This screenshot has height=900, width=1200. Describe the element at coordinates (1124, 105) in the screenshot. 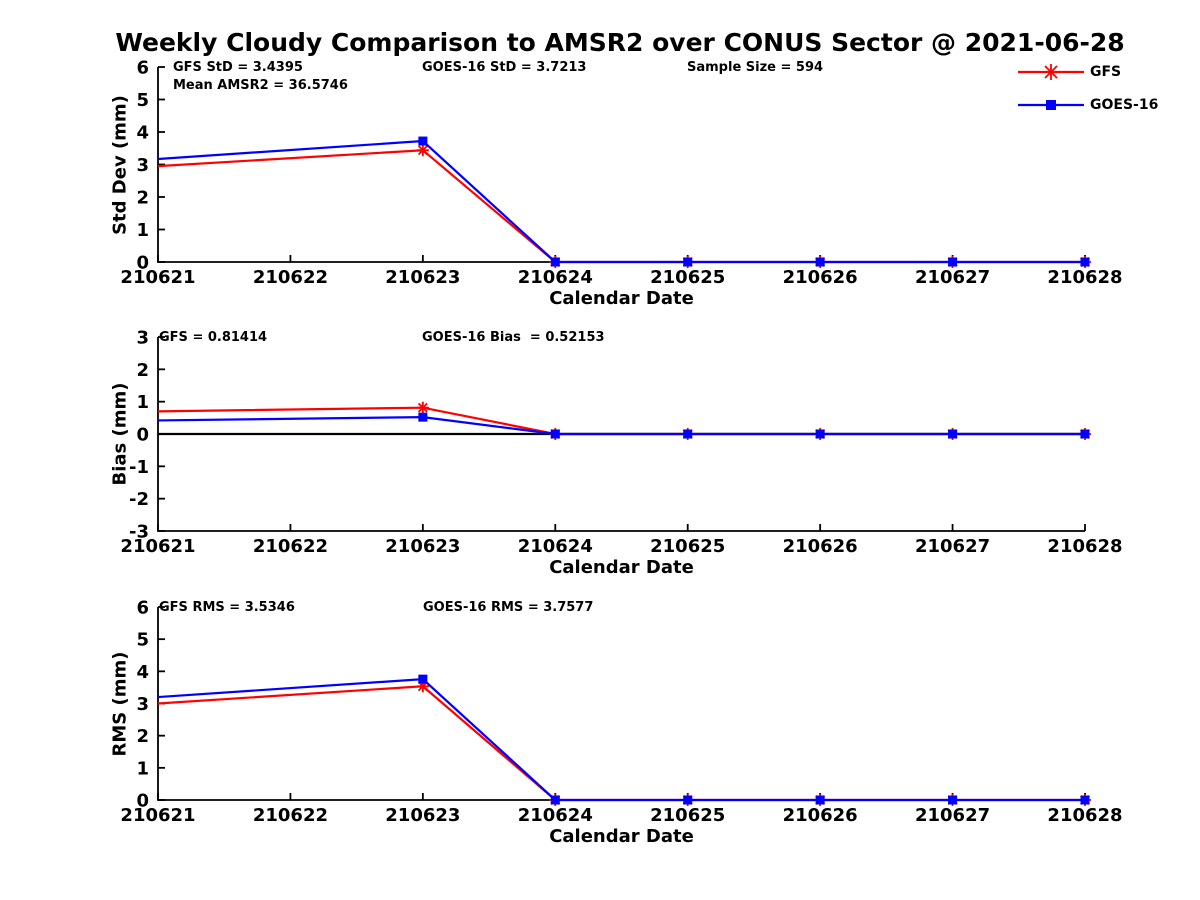

I see `legend-label-goes16: GOES-16` at that location.